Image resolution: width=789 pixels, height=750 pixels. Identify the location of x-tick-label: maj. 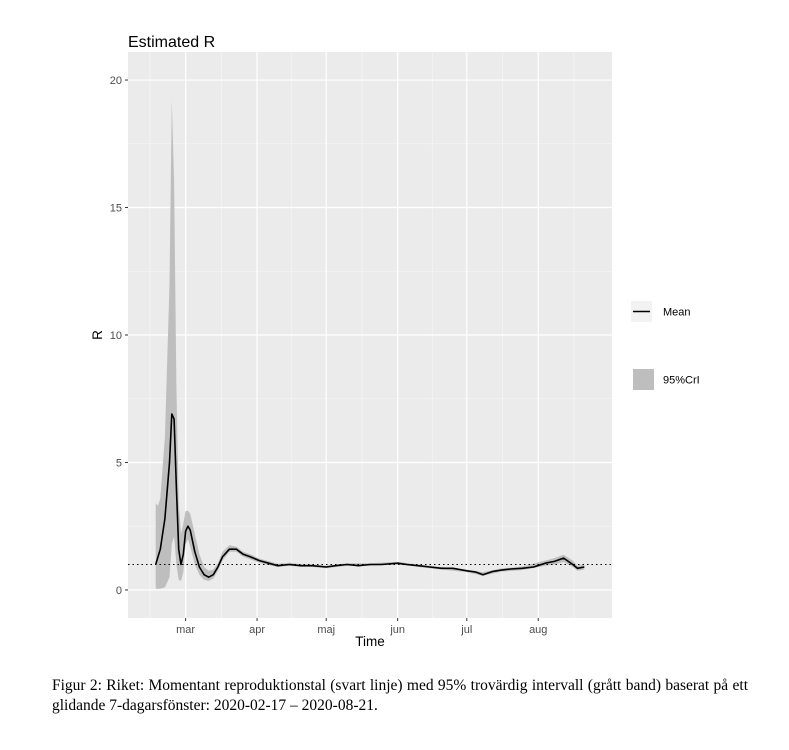
(326, 630).